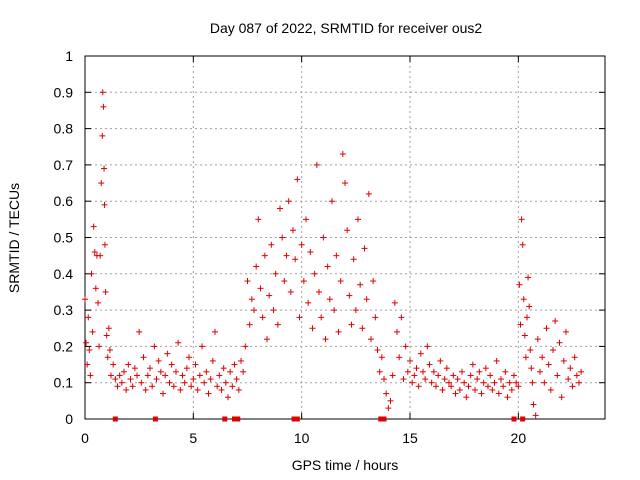 The image size is (640, 480). I want to click on y-tick-label: 0.7, so click(64, 165).